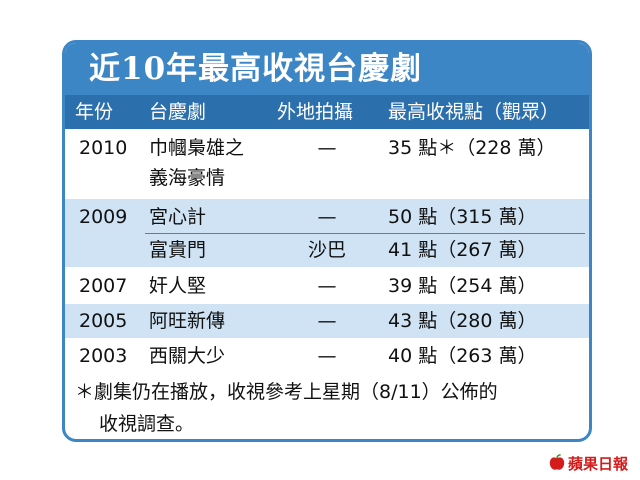 Image resolution: width=640 pixels, height=480 pixels. I want to click on footnote-line2: 收視調查。, so click(147, 424).